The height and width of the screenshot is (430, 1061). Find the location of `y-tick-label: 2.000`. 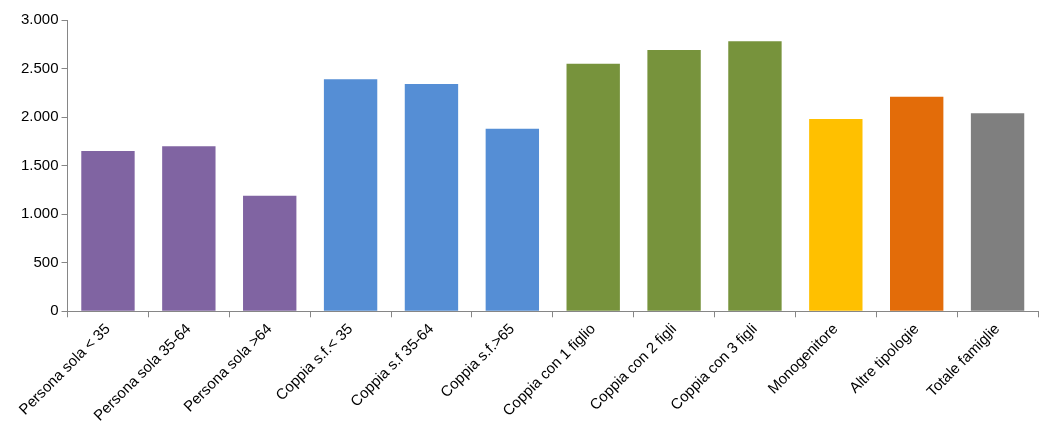

y-tick-label: 2.000 is located at coordinates (39, 116).